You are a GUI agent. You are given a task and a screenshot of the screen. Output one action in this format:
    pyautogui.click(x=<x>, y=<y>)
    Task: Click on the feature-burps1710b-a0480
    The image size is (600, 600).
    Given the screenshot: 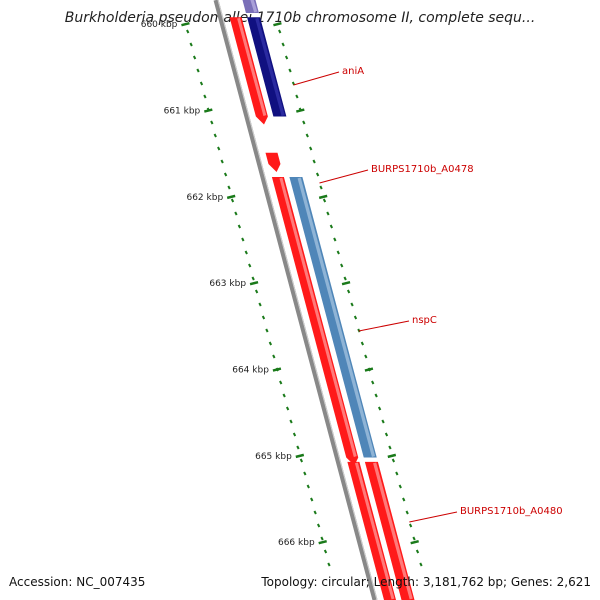 What is the action you would take?
    pyautogui.click(x=389, y=530)
    